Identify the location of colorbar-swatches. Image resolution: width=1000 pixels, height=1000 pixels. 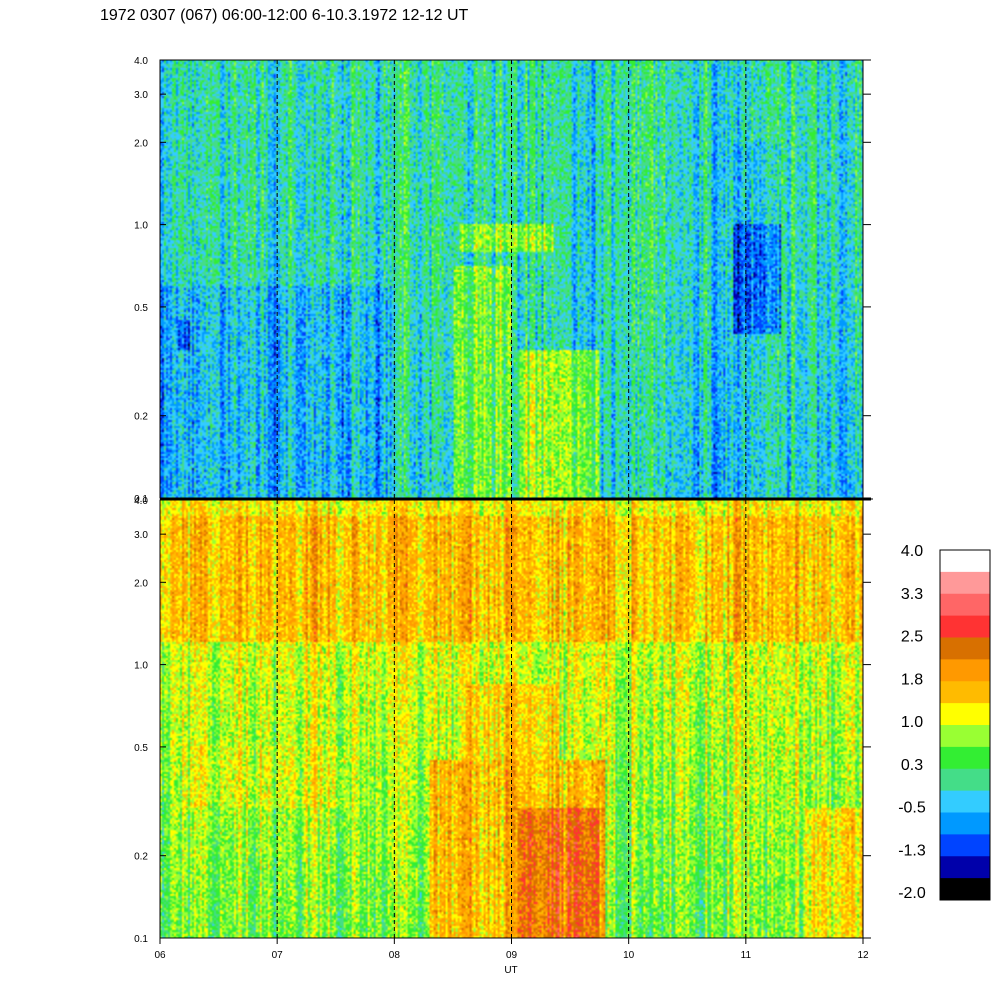
(965, 725).